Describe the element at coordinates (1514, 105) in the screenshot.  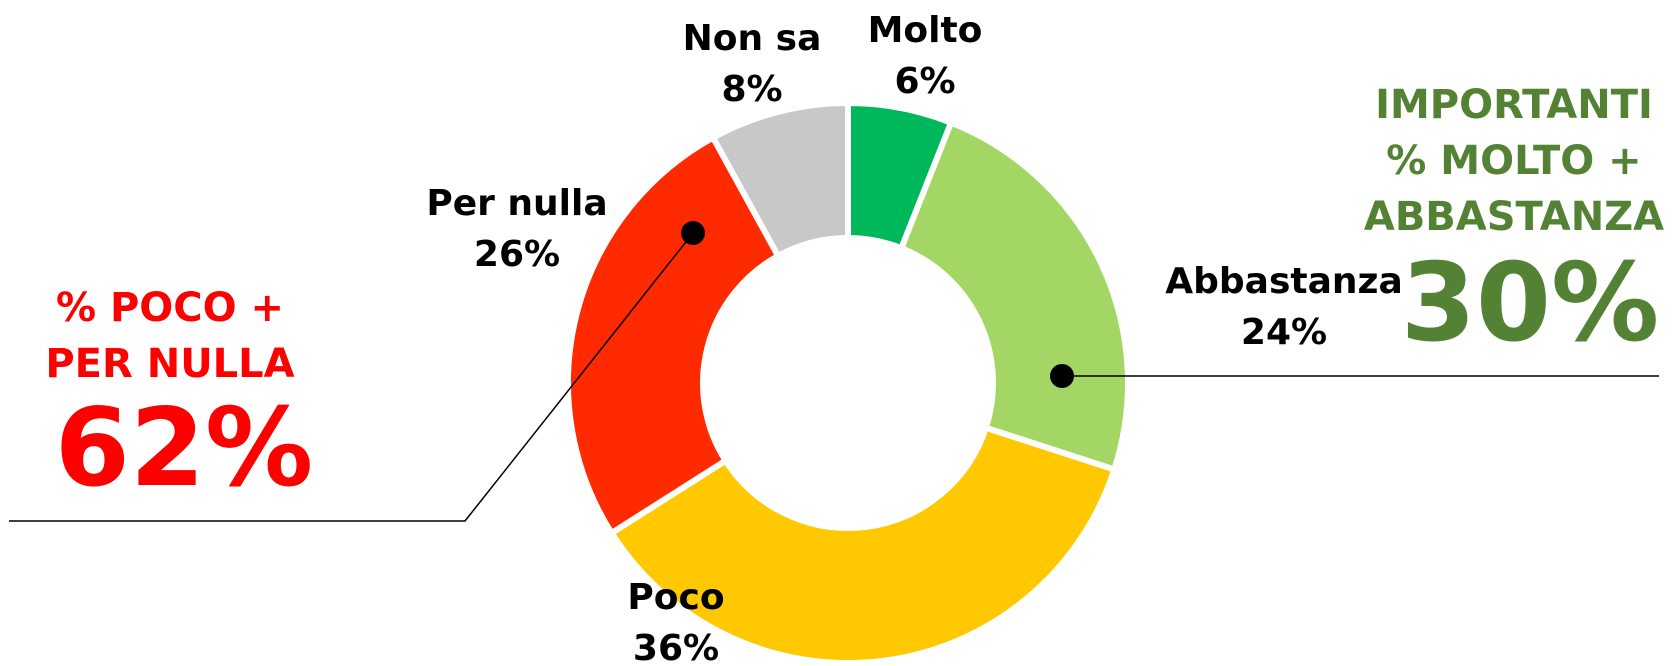
I see `annotation-text: IMPORTANTI` at that location.